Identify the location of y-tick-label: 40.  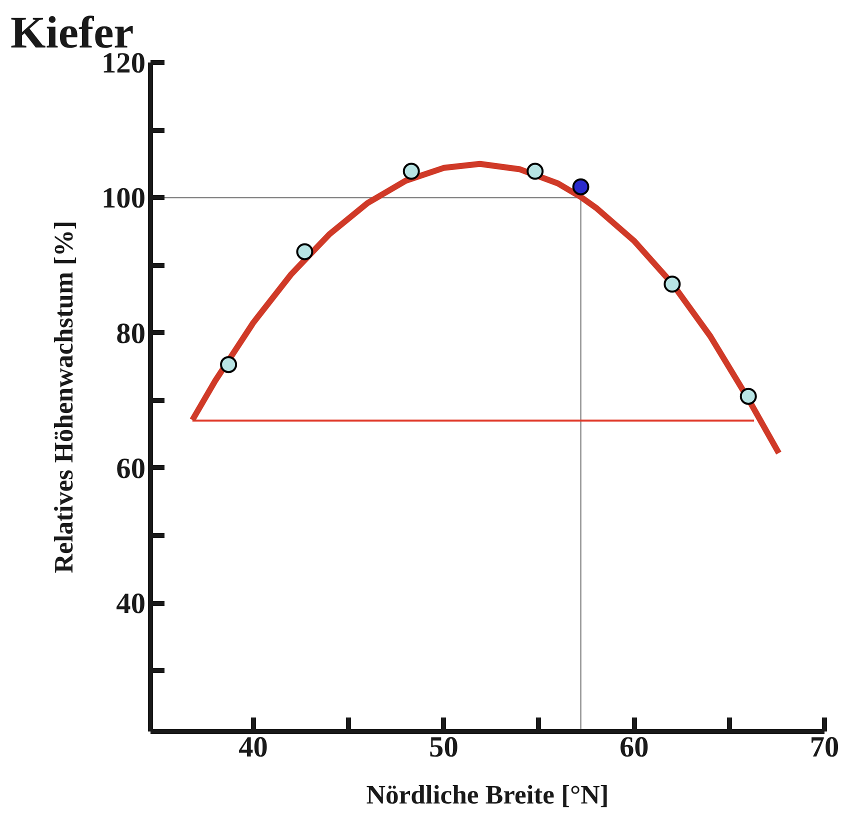
(131, 604).